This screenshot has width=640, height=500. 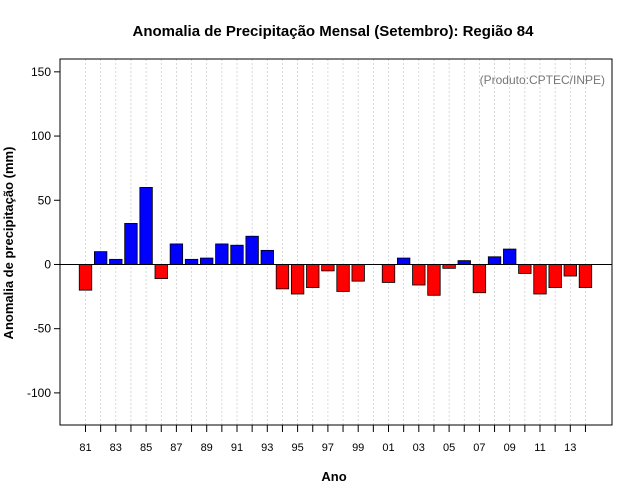 What do you see at coordinates (191, 261) in the screenshot?
I see `bar-1988` at bounding box center [191, 261].